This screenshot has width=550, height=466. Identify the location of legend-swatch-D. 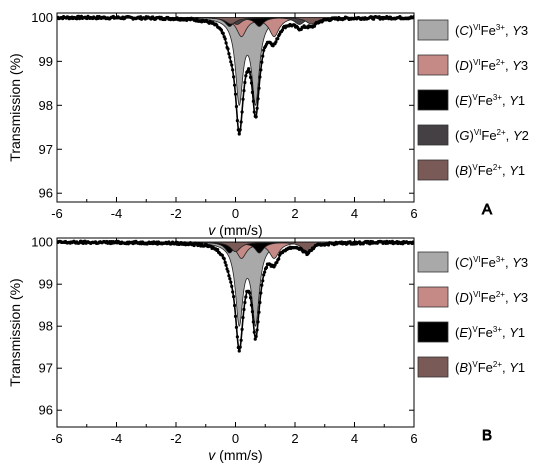
(433, 297).